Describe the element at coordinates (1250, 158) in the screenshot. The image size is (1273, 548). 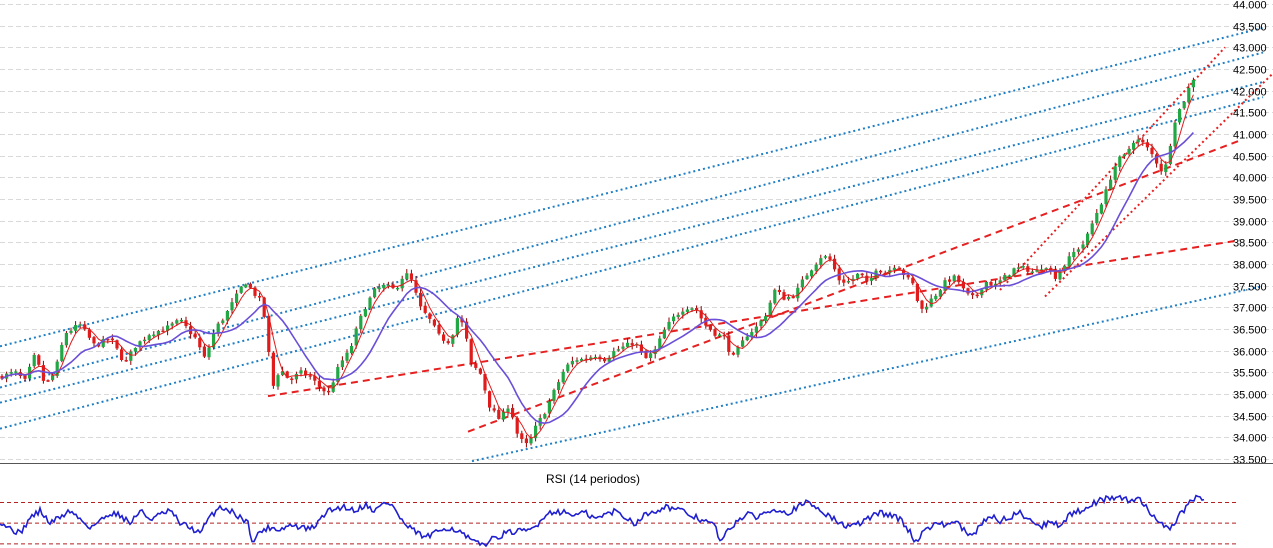
I see `y-tick-label: 40.500` at that location.